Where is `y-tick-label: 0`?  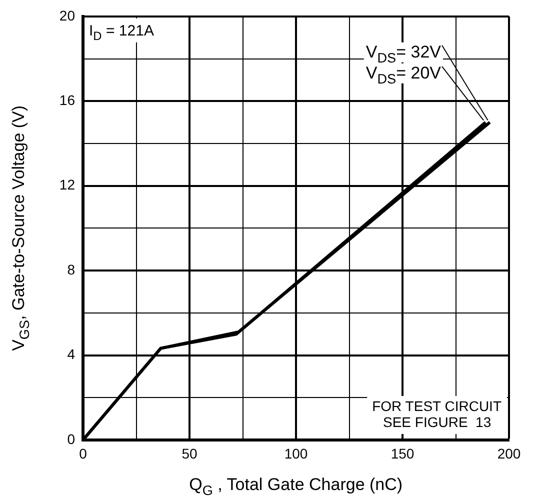 y-tick-label: 0 is located at coordinates (71, 438).